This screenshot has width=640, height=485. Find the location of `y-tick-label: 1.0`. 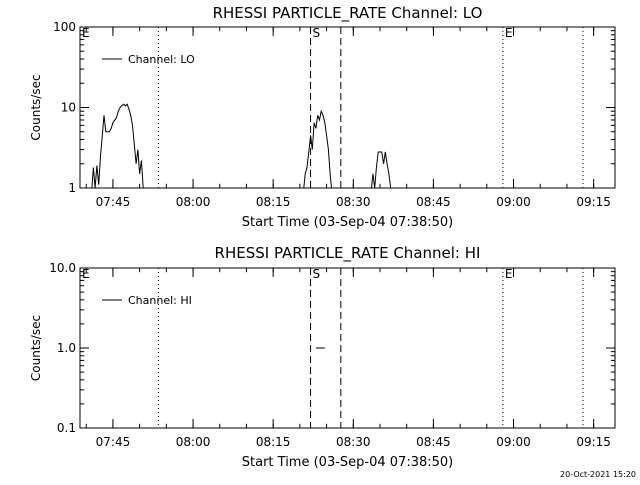

y-tick-label: 1.0 is located at coordinates (66, 348).